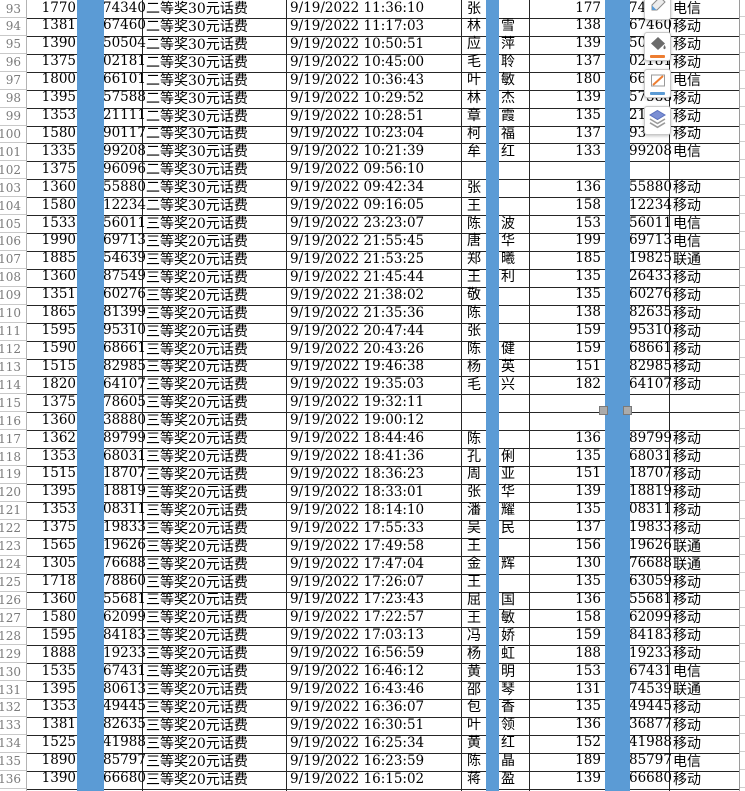 Image resolution: width=745 pixels, height=791 pixels. I want to click on row-header: 127, so click(13, 618).